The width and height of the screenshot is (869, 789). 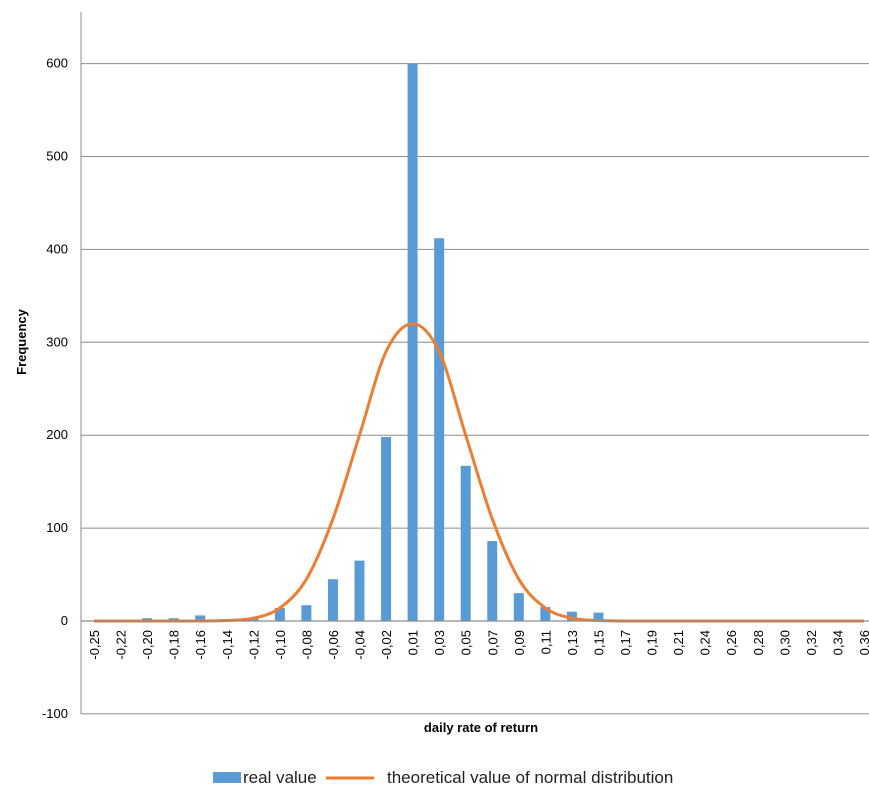 I want to click on x-axis-title: daily rate of return, so click(x=481, y=727).